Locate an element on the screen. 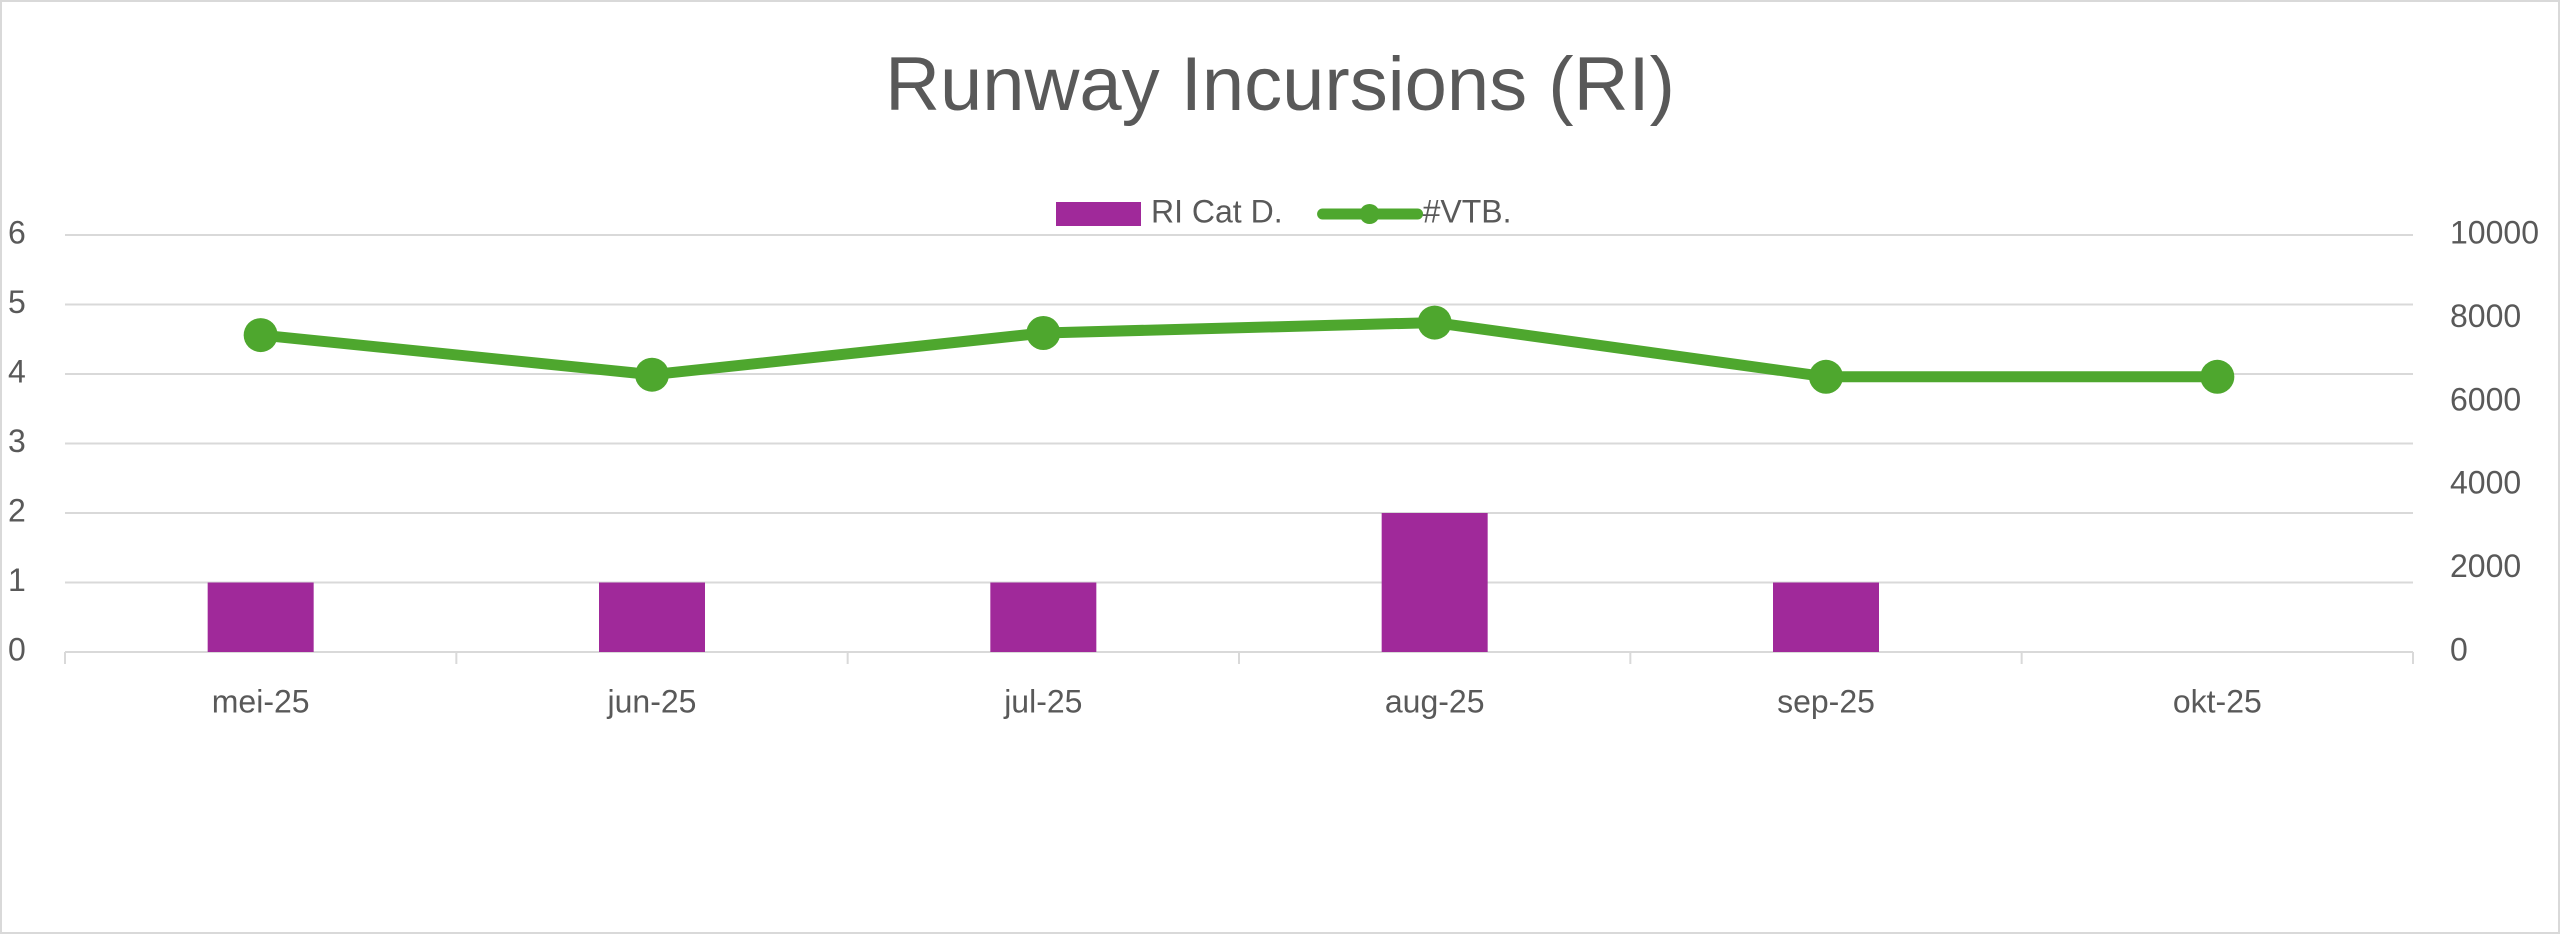  y2-tick-label: 8000 is located at coordinates (2485, 316).